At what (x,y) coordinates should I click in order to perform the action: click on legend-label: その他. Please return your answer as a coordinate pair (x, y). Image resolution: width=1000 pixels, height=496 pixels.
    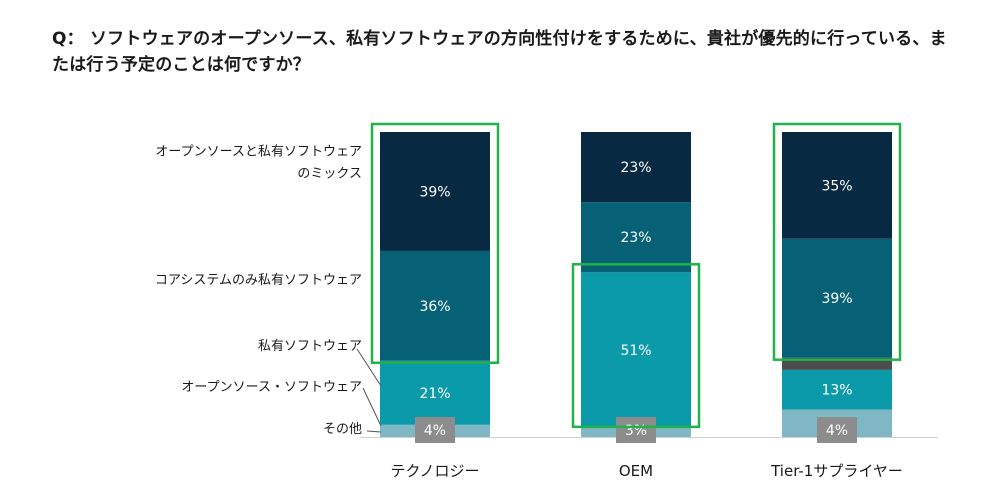
    Looking at the image, I should click on (342, 429).